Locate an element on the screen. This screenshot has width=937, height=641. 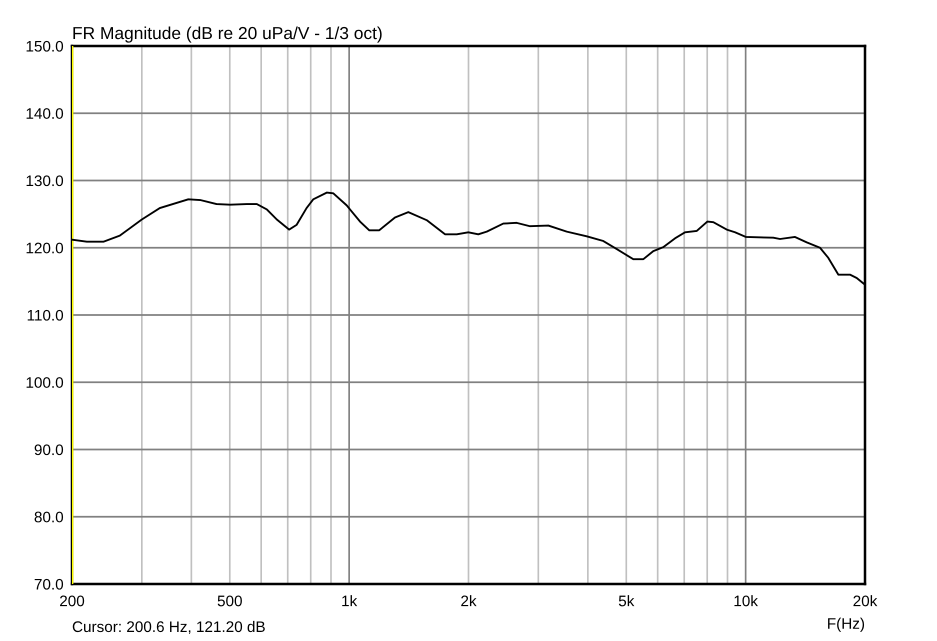
x-tick-label: 500 is located at coordinates (230, 601).